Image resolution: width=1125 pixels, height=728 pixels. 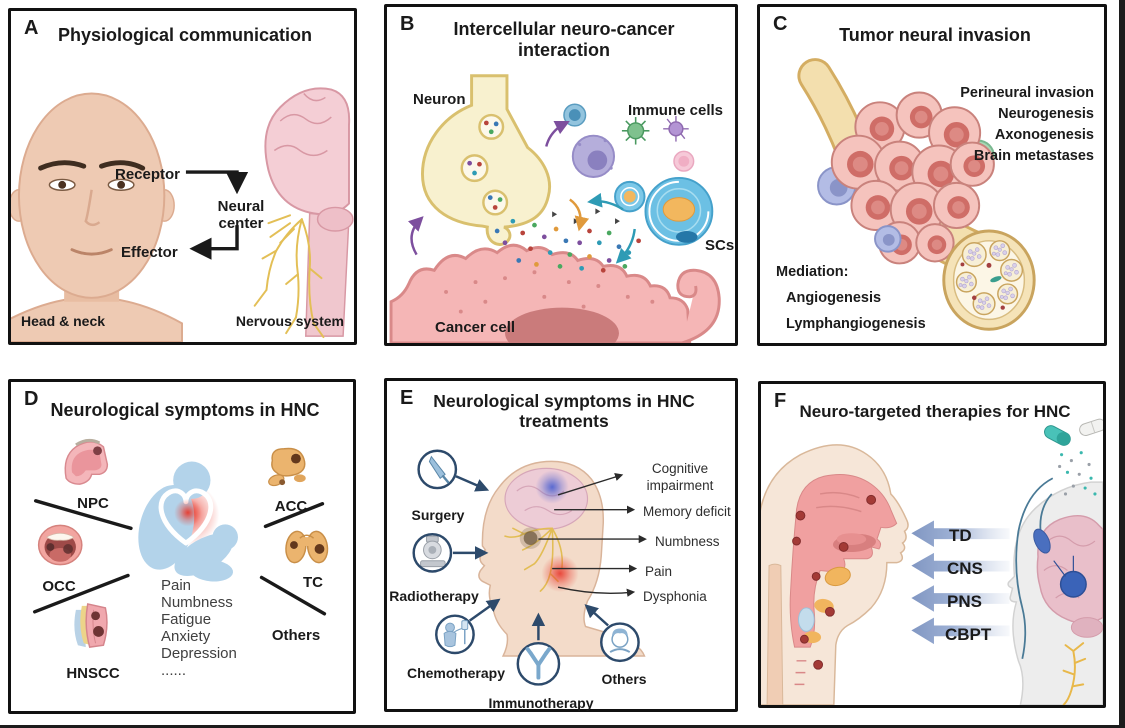 What do you see at coordinates (450, 627) in the screenshot?
I see `chemotherapy-patient-icon` at bounding box center [450, 627].